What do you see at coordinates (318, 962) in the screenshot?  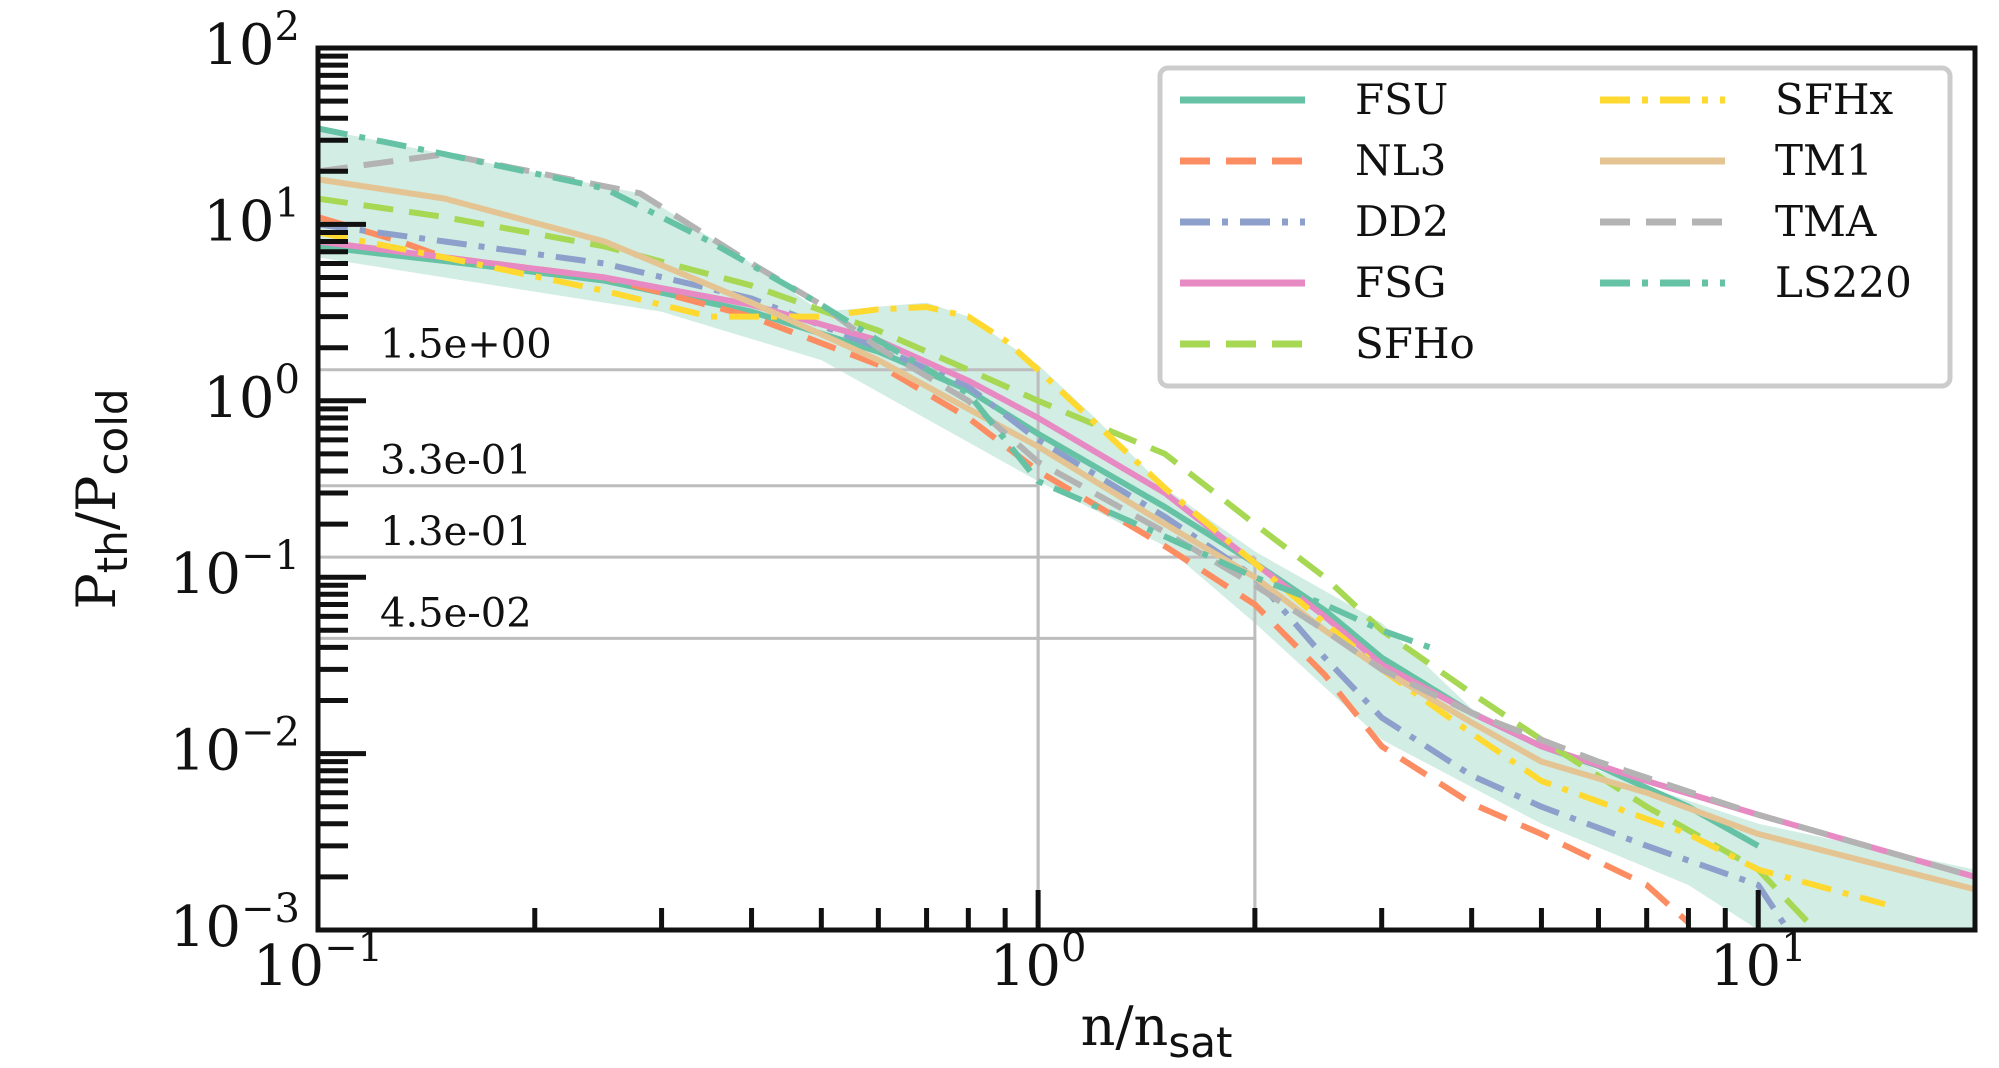 I see `x-tick-label: 10⁻¹` at bounding box center [318, 962].